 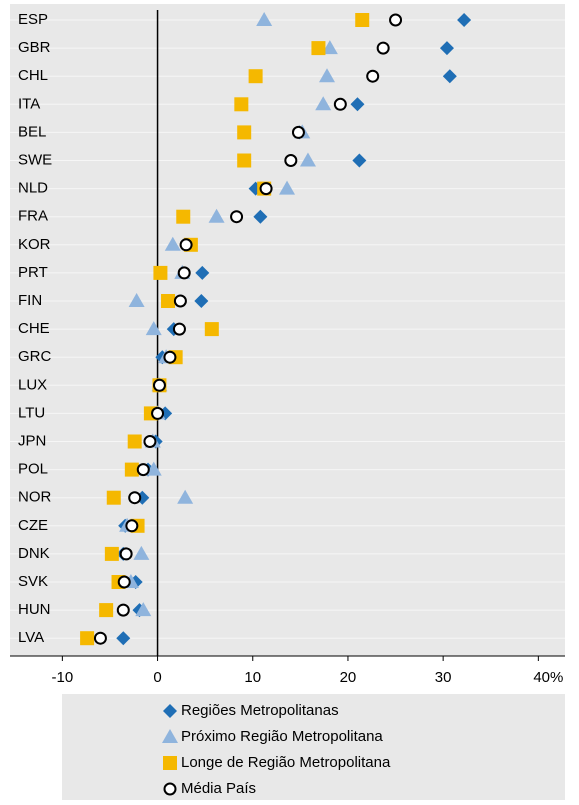 What do you see at coordinates (252, 677) in the screenshot?
I see `x-tick-label: 10` at bounding box center [252, 677].